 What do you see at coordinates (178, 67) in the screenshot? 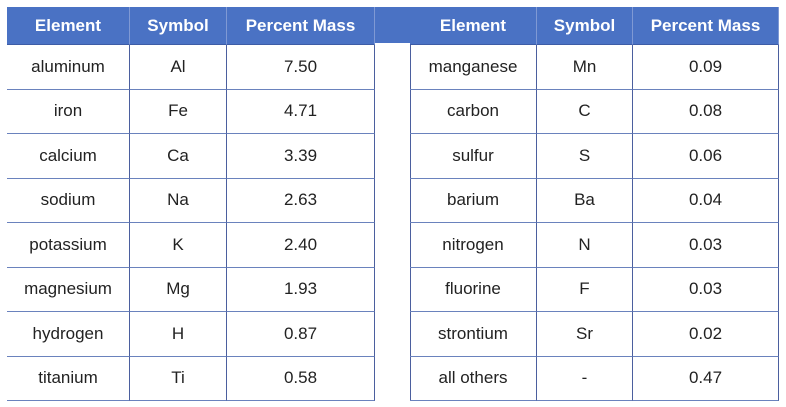
I see `table-cell: Al` at bounding box center [178, 67].